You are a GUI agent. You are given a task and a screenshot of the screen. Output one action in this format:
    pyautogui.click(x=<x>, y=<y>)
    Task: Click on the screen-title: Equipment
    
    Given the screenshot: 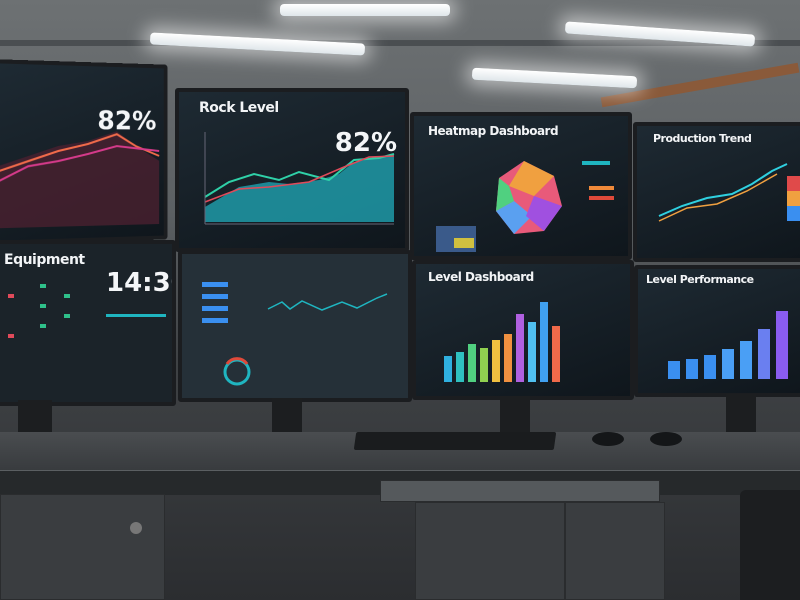 What is the action you would take?
    pyautogui.click(x=44, y=260)
    